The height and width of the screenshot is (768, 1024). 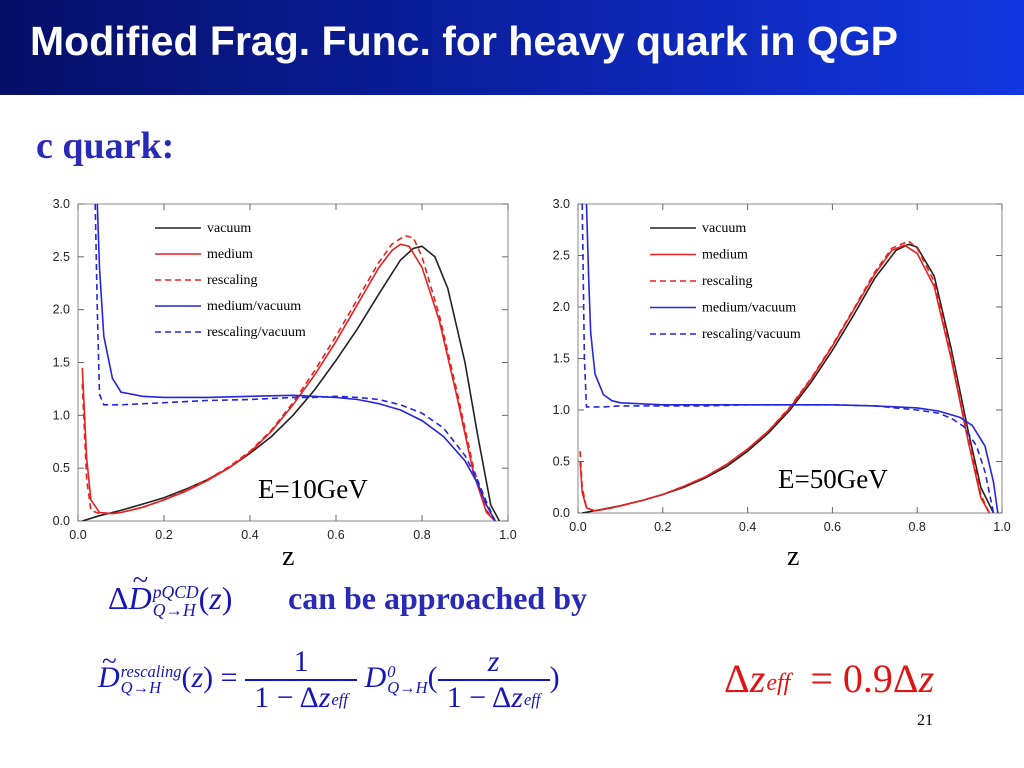 What do you see at coordinates (174, 609) in the screenshot?
I see `eq-sub: Q→H` at bounding box center [174, 609].